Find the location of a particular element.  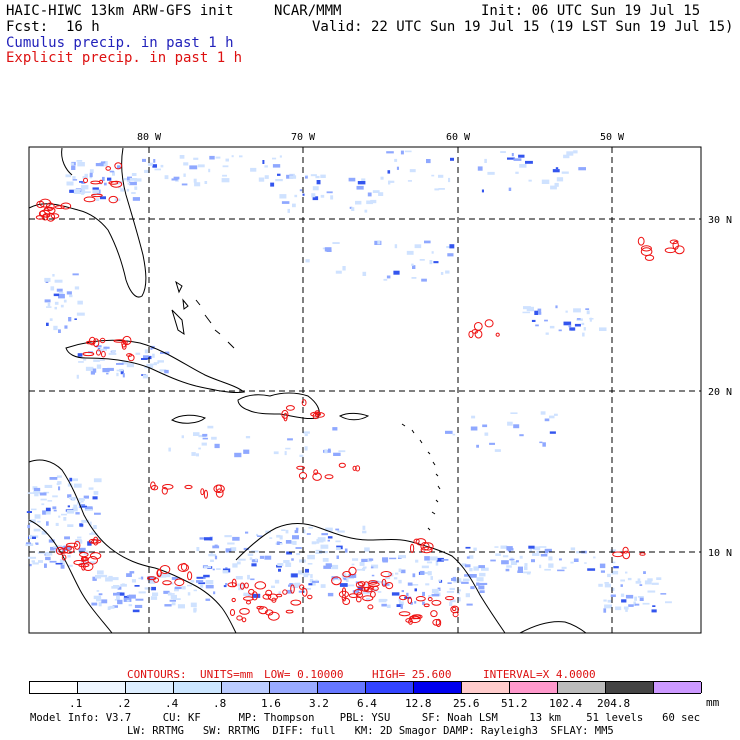

field-cumulus-title: Cumulus precip. in past 1 h is located at coordinates (120, 43).